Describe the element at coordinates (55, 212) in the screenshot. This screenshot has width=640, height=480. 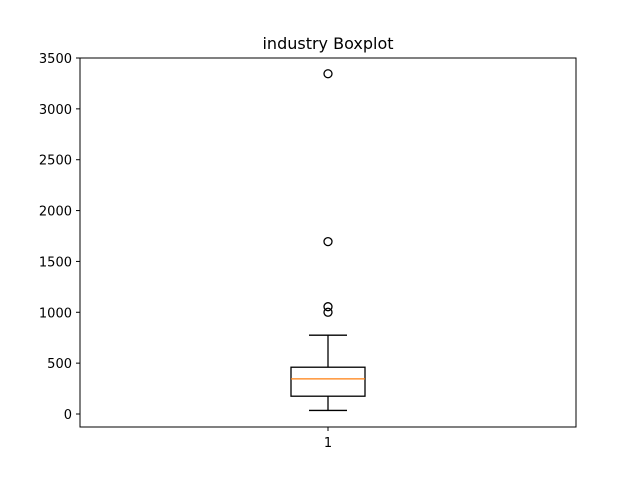
I see `y-tick-label: 2000` at that location.